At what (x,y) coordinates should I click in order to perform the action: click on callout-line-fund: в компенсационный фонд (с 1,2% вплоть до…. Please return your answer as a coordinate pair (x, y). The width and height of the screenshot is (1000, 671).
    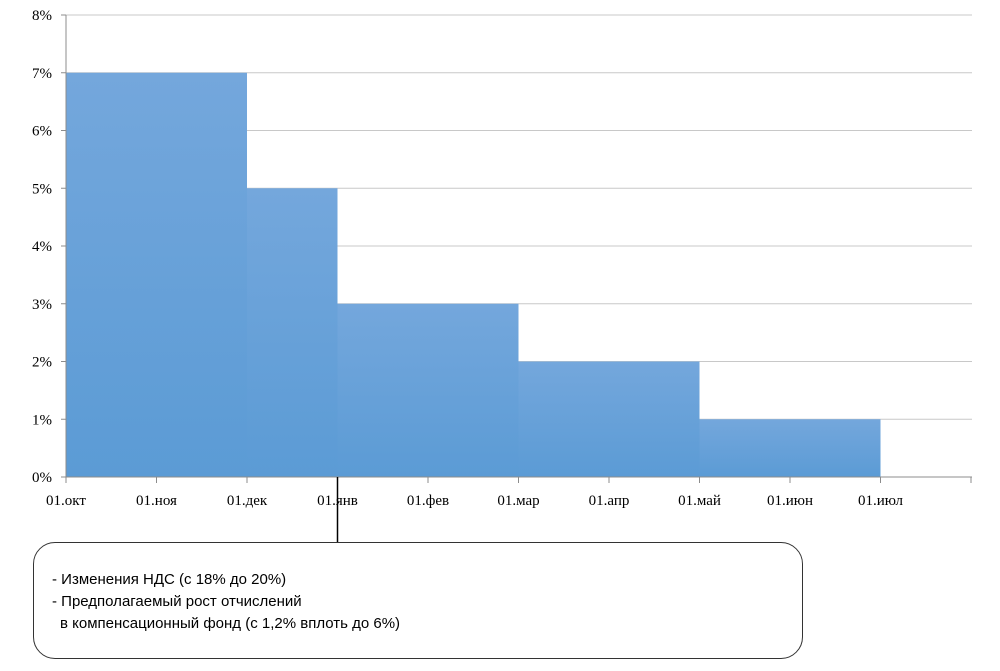
    Looking at the image, I should click on (230, 623).